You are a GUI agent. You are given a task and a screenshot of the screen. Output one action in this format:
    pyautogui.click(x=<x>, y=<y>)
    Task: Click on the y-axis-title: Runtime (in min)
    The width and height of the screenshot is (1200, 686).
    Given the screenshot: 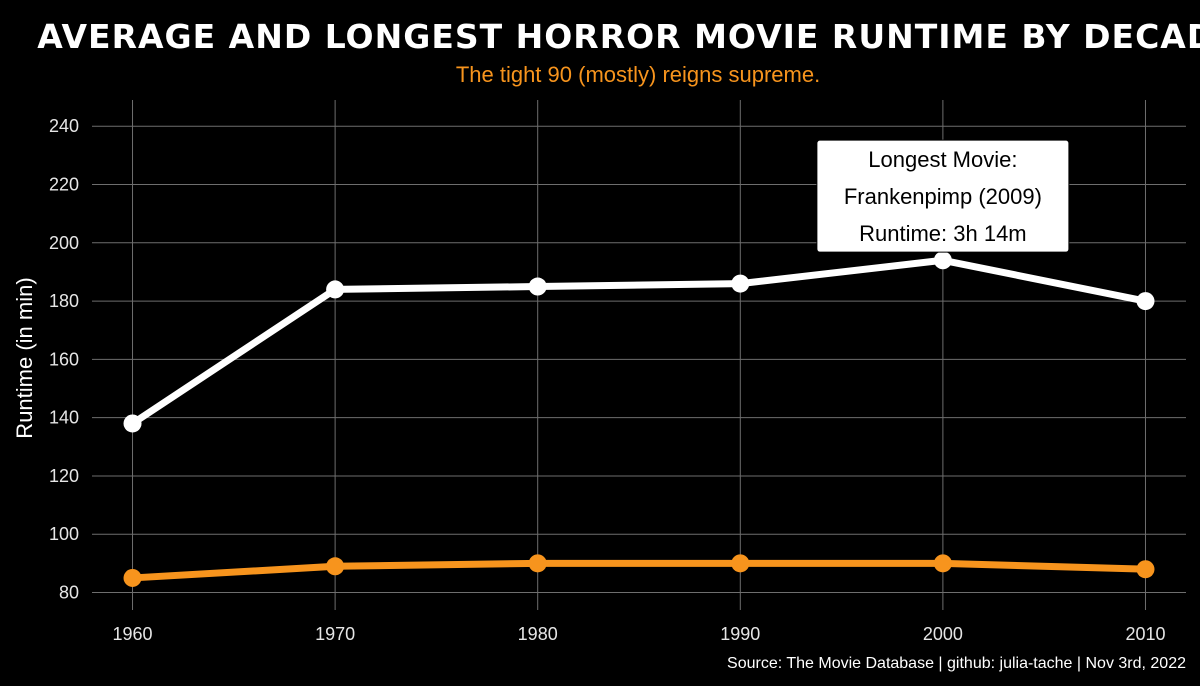 What is the action you would take?
    pyautogui.click(x=24, y=357)
    